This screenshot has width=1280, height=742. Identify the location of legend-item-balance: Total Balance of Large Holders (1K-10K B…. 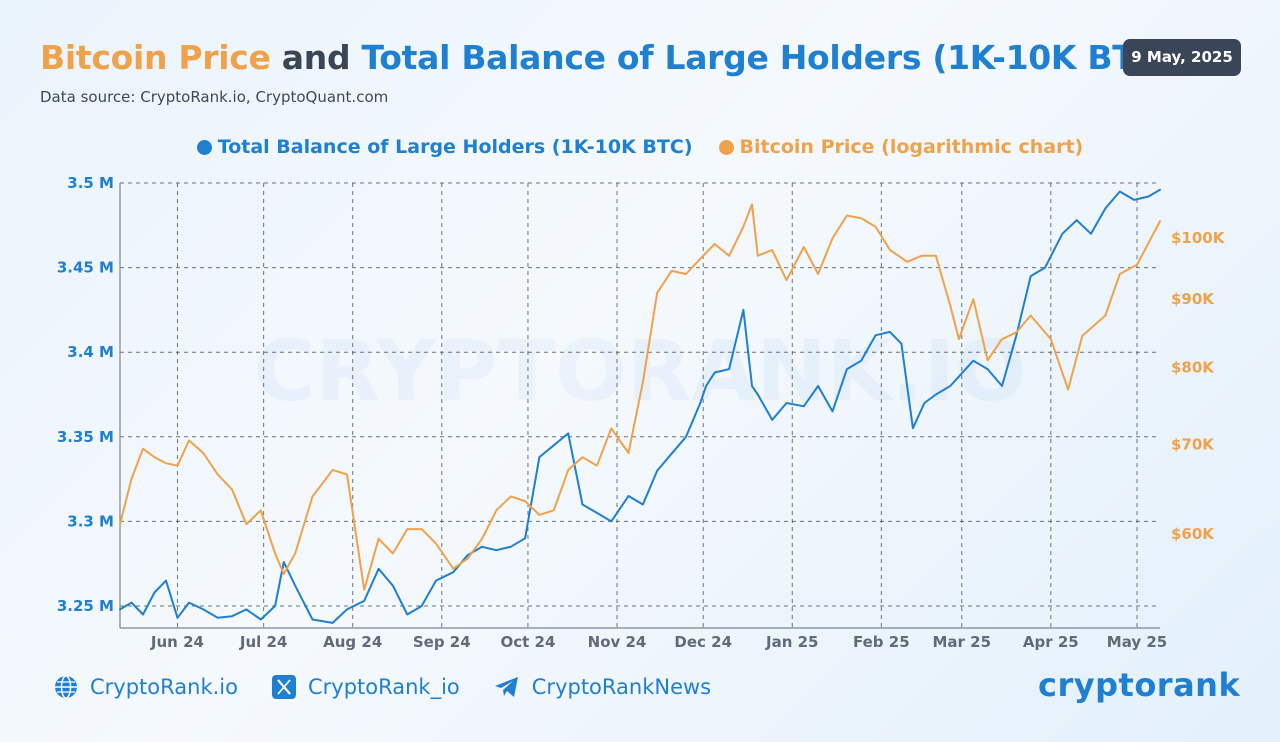
(444, 147).